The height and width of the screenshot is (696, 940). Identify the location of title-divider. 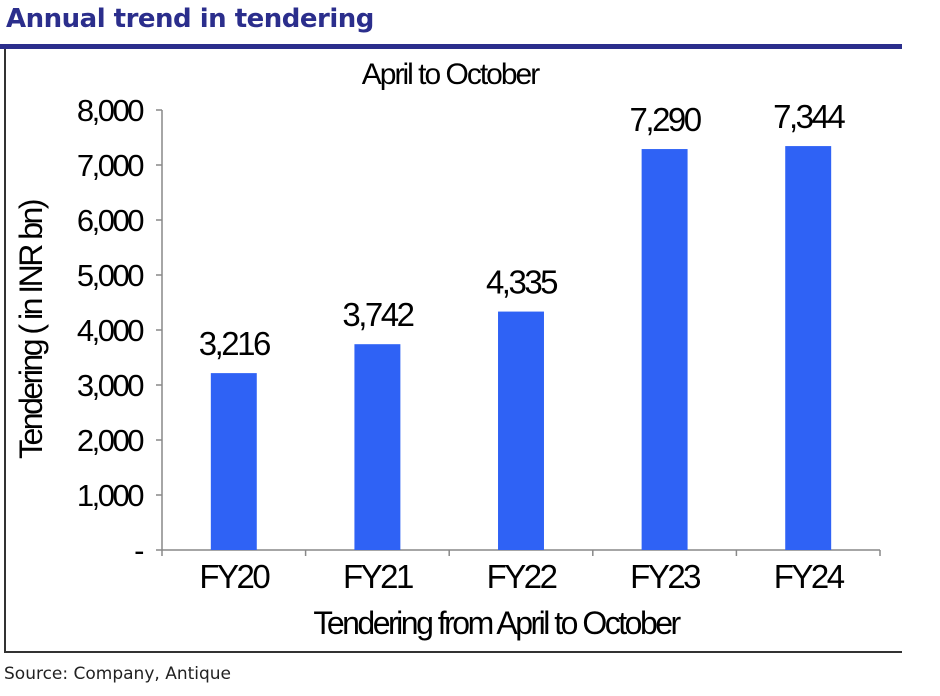
(451, 46).